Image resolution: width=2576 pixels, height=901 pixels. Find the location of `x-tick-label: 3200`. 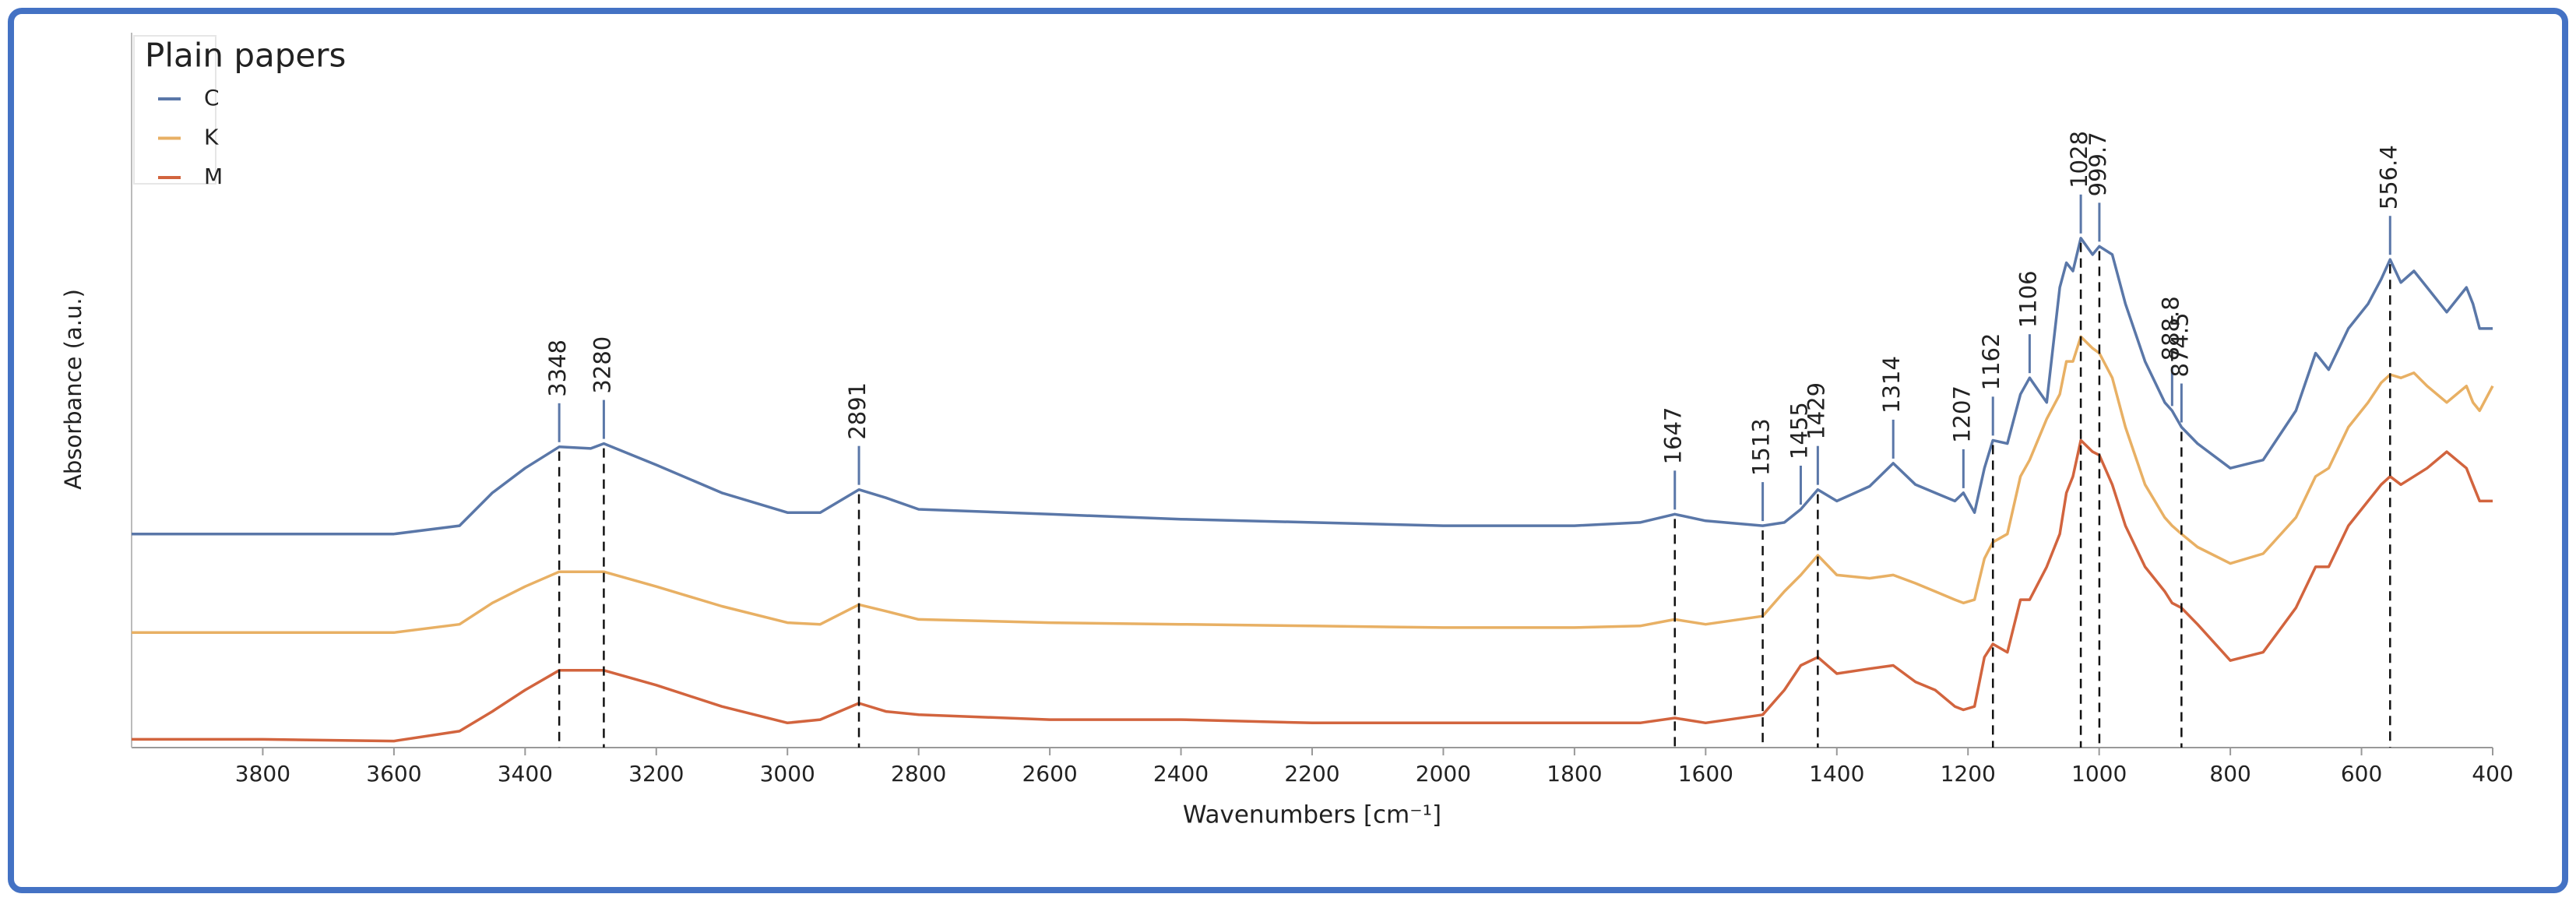

x-tick-label: 3200 is located at coordinates (656, 774).